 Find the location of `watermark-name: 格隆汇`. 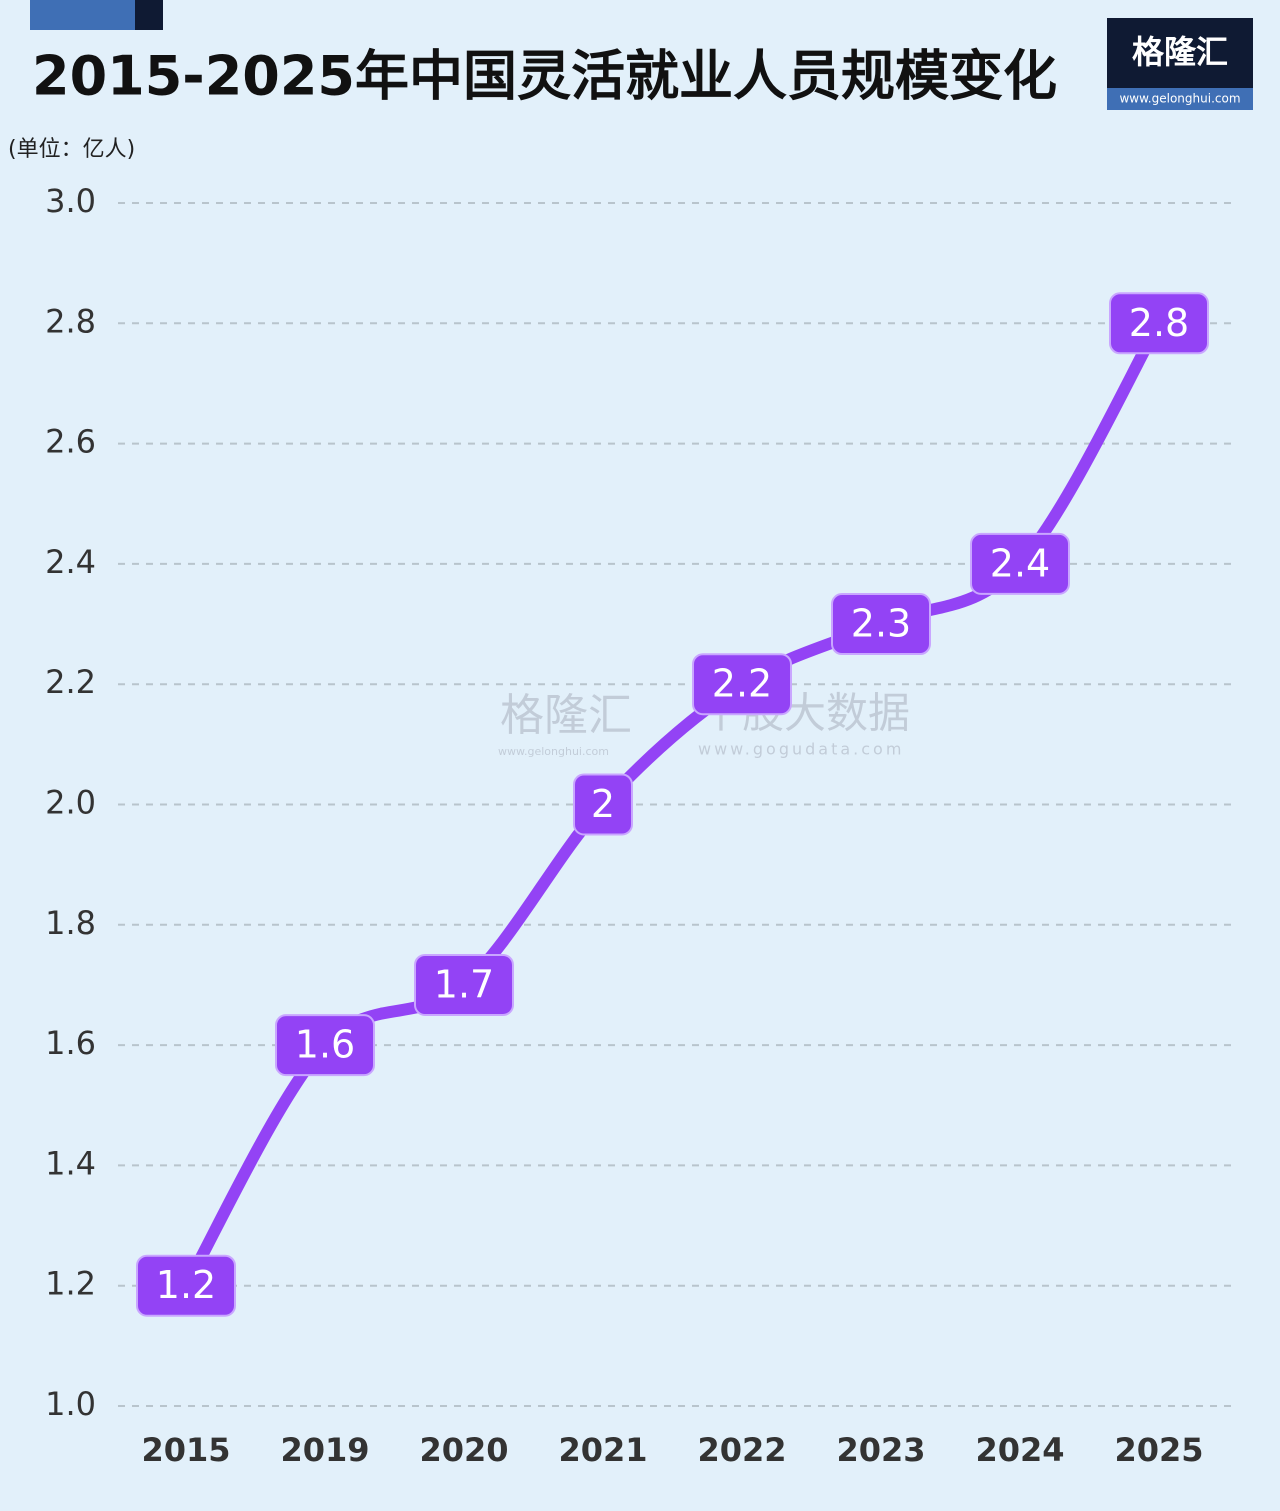

watermark-name: 格隆汇 is located at coordinates (566, 715).